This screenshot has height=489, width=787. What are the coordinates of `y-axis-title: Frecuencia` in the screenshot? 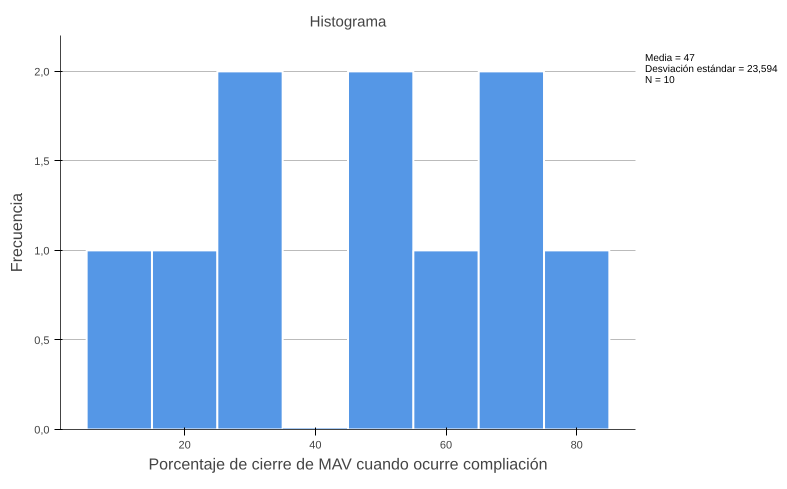 It's located at (17, 232).